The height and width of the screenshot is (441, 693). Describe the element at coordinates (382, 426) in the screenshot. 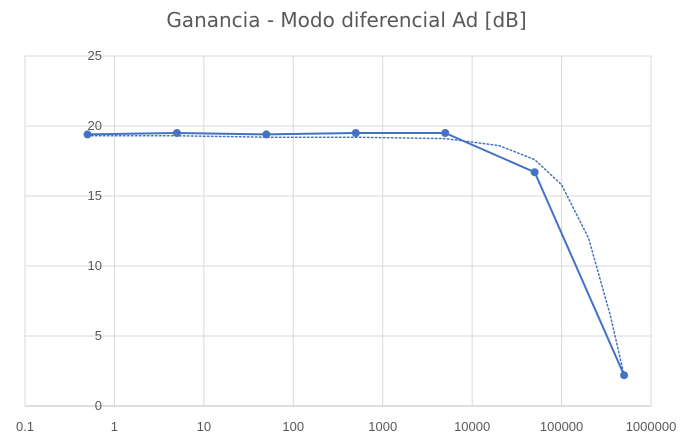

I see `x-tick-label: 1000` at that location.